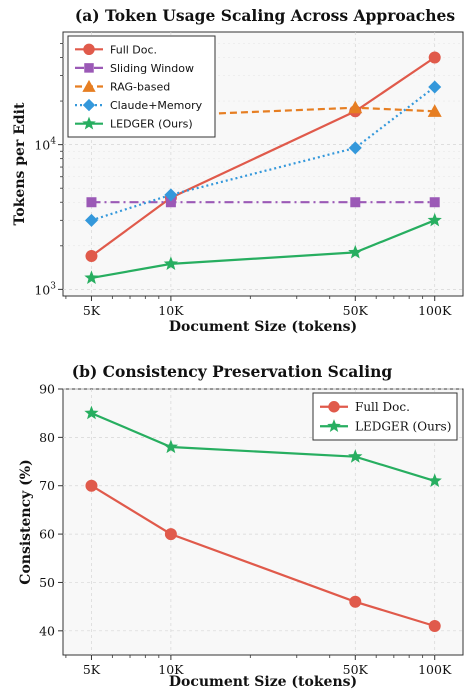  I want to click on panel-a-legend-label: Full Doc., so click(133, 49).